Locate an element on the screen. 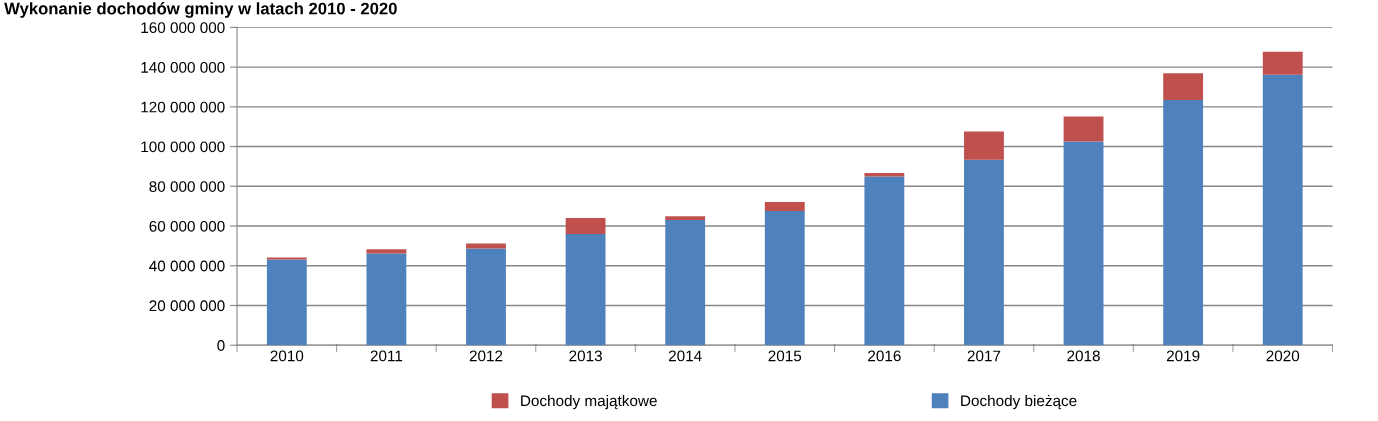 This screenshot has width=1378, height=421. y-tick-label: 60 000 000 is located at coordinates (187, 226).